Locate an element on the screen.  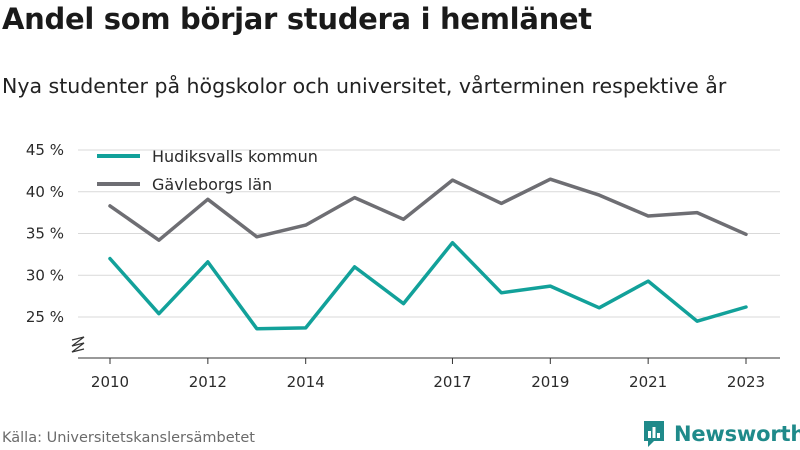
x-tick-label: 2021 is located at coordinates (648, 382).